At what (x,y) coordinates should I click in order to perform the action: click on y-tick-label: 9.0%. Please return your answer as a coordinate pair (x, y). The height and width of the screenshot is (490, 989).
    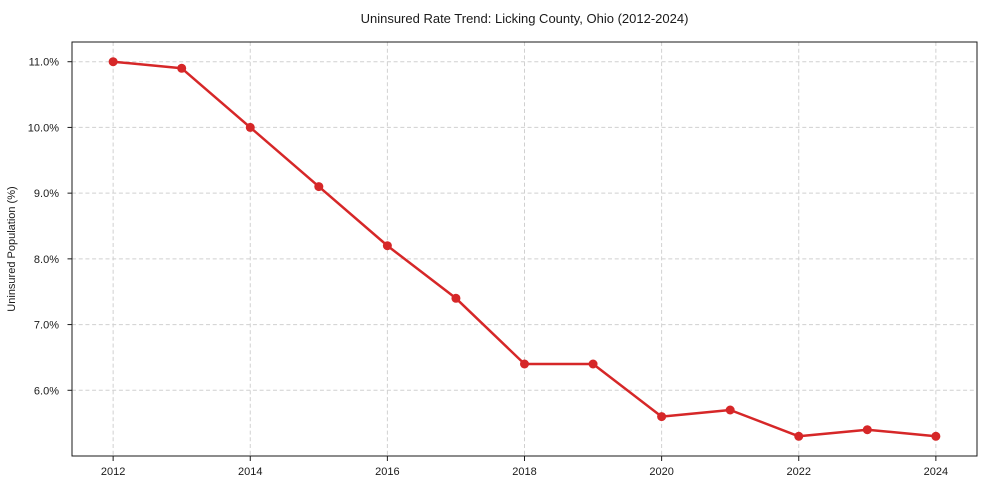
    Looking at the image, I should click on (46, 194).